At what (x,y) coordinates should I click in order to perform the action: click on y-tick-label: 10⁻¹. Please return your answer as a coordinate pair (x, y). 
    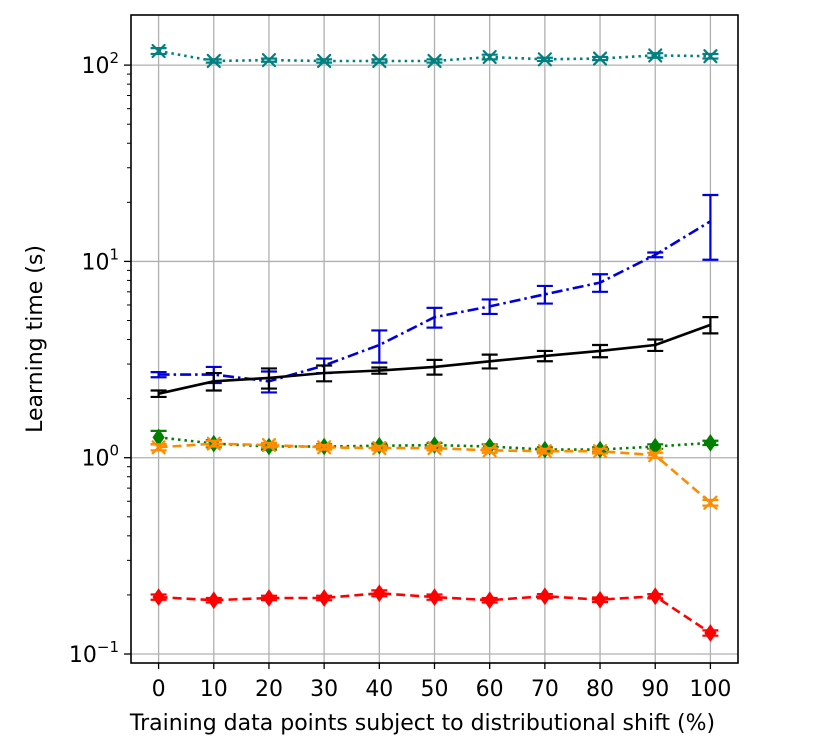
    Looking at the image, I should click on (94, 653).